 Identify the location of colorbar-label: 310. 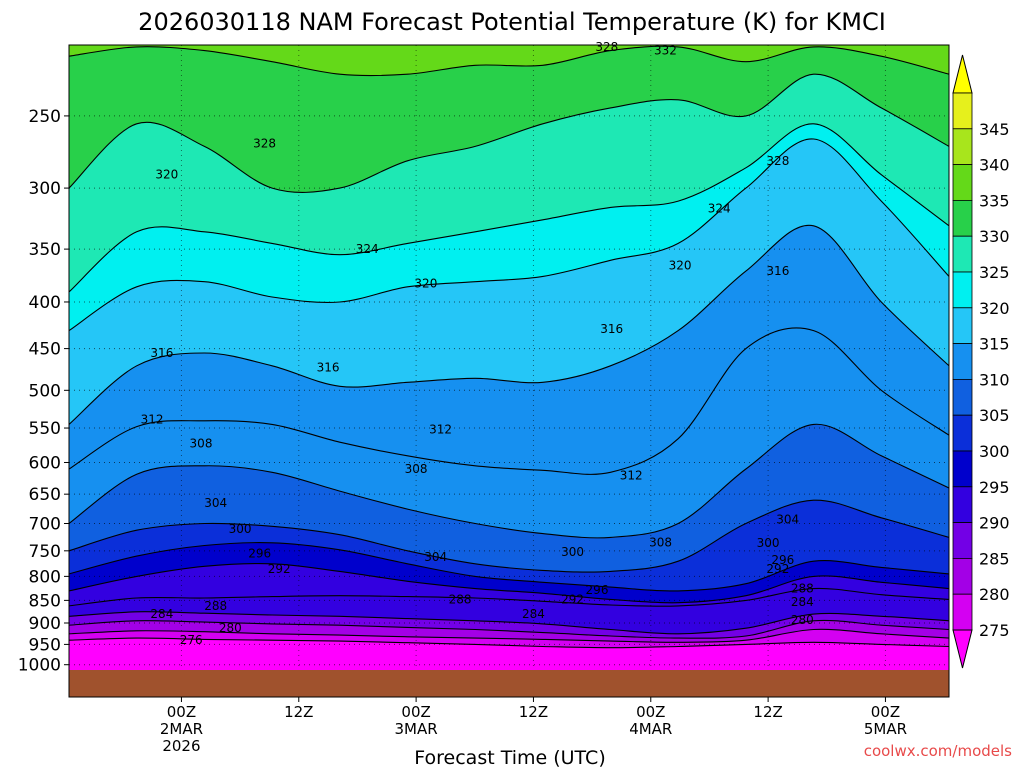
(994, 379).